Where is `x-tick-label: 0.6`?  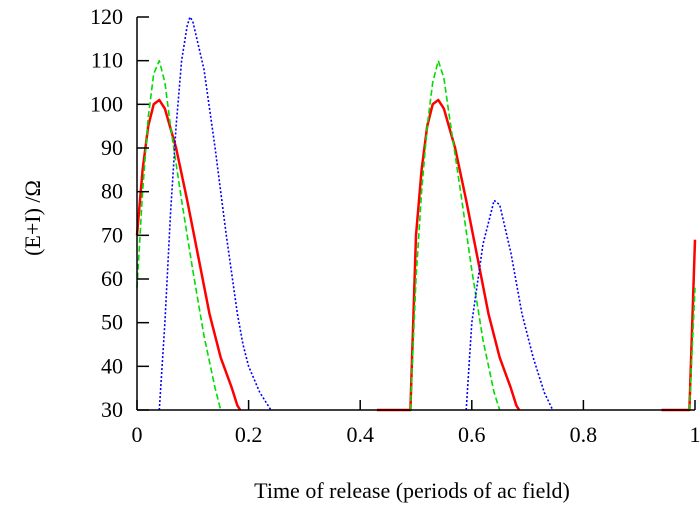
x-tick-label: 0.6 is located at coordinates (472, 434).